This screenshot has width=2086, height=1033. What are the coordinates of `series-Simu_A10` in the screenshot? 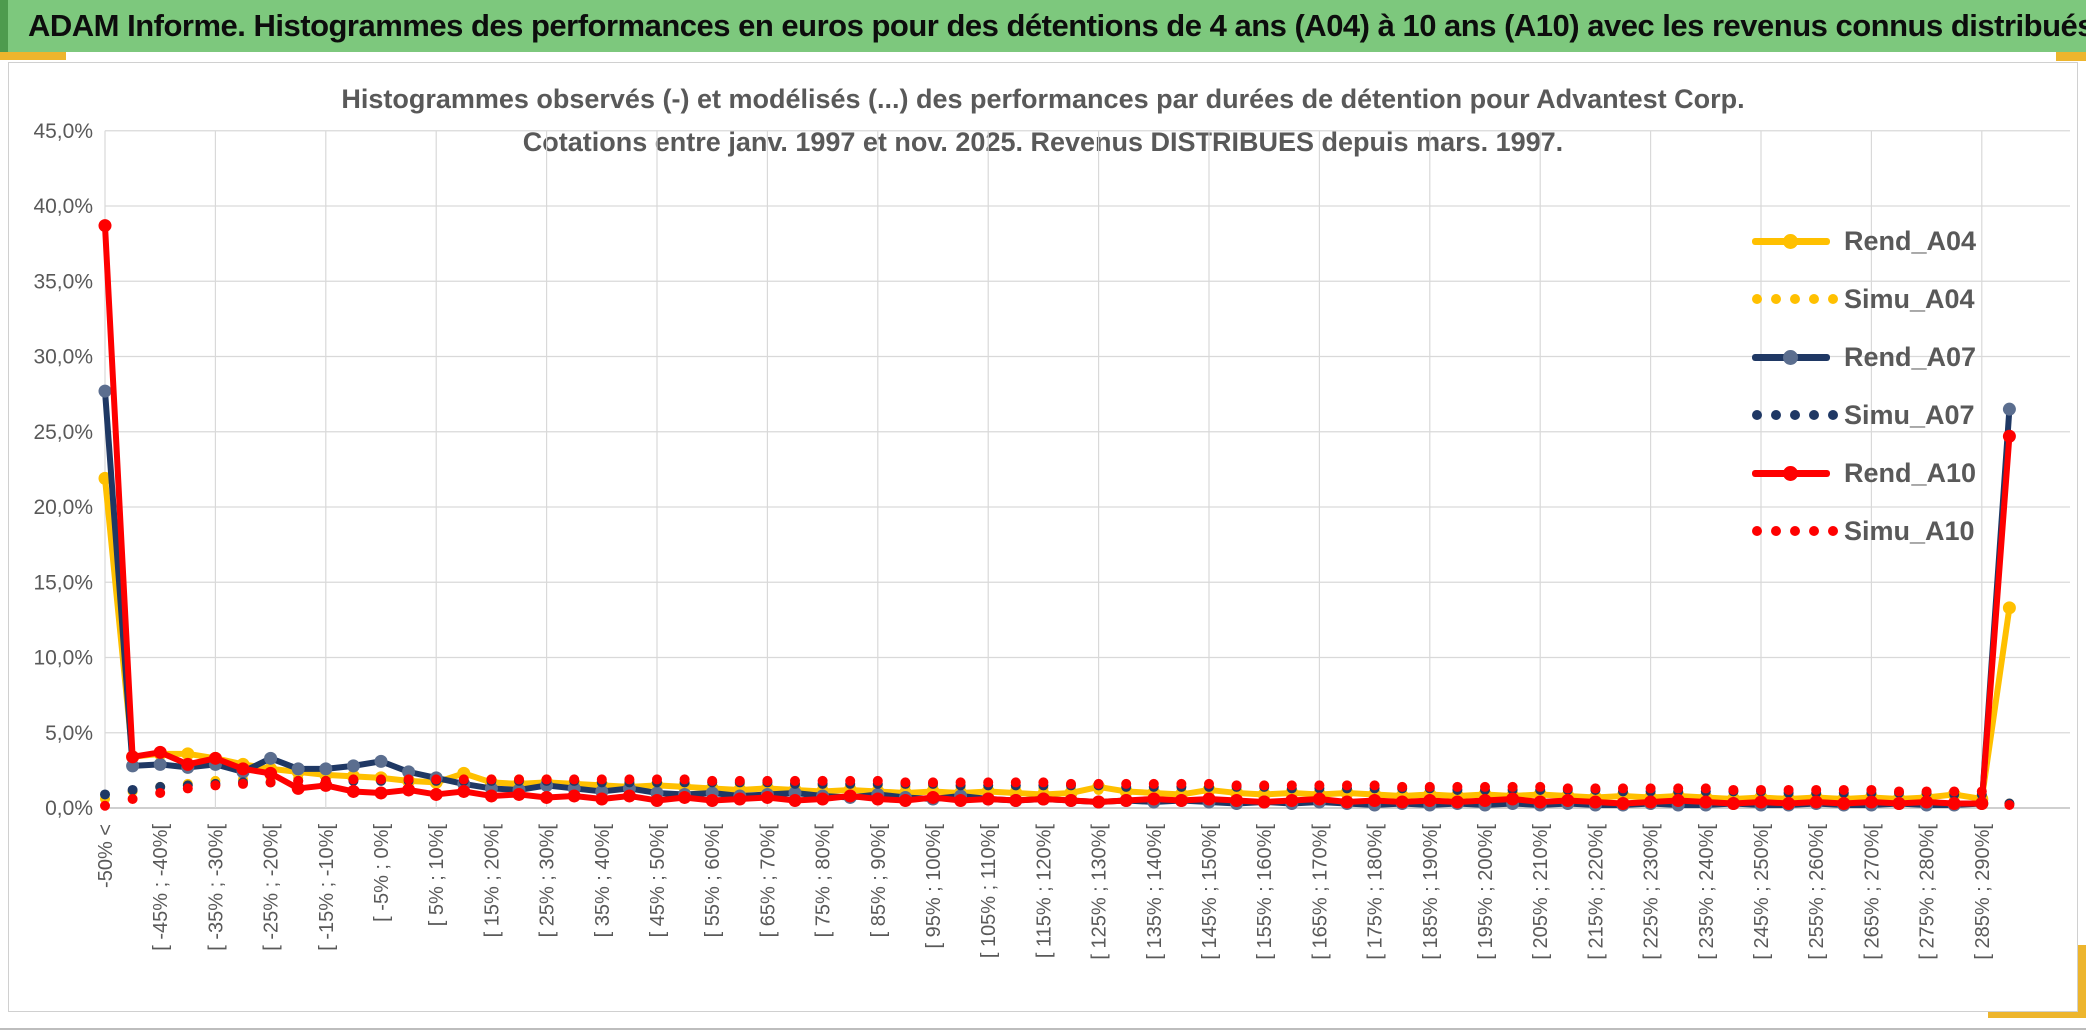 It's located at (1057, 792).